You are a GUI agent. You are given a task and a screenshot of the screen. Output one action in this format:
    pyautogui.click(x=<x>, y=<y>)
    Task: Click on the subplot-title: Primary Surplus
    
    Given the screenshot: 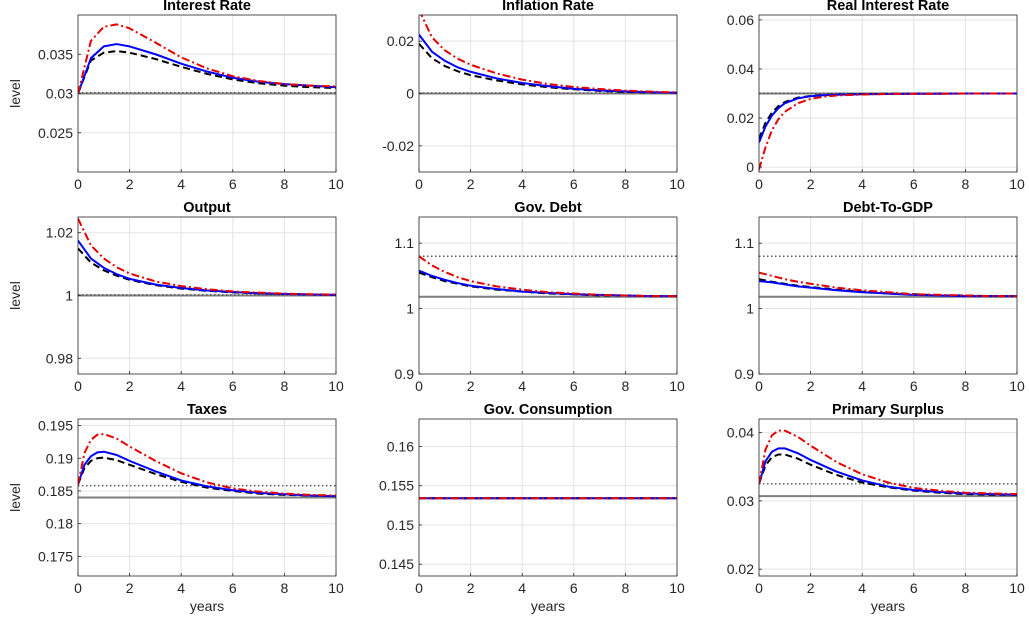 What is the action you would take?
    pyautogui.click(x=888, y=410)
    